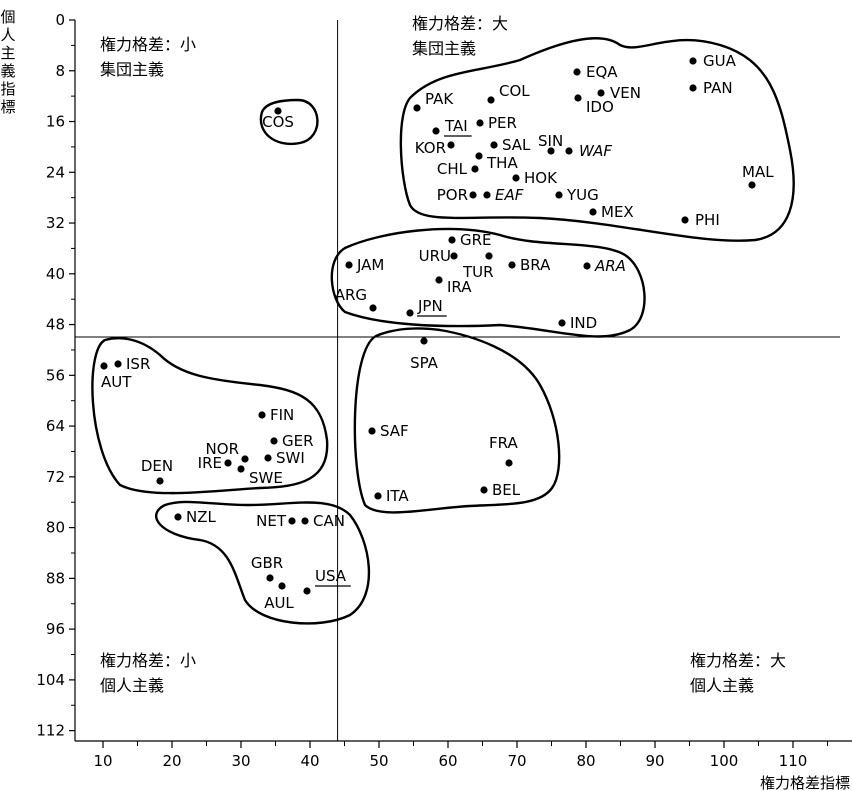 This screenshot has height=791, width=852. What do you see at coordinates (148, 660) in the screenshot?
I see `quadrant-label-bottom-left: 権力格差：小` at bounding box center [148, 660].